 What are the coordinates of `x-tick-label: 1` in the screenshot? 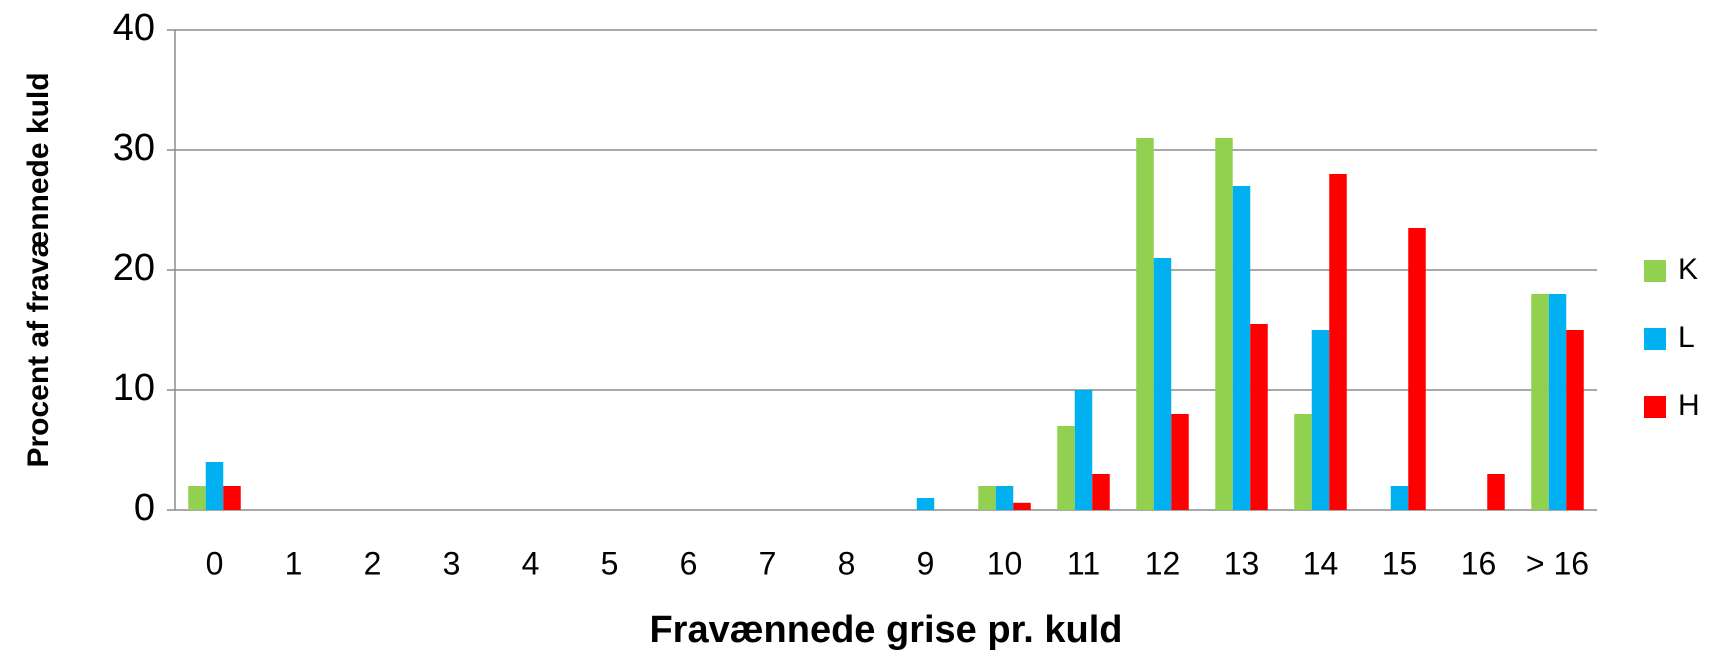 It's located at (294, 563).